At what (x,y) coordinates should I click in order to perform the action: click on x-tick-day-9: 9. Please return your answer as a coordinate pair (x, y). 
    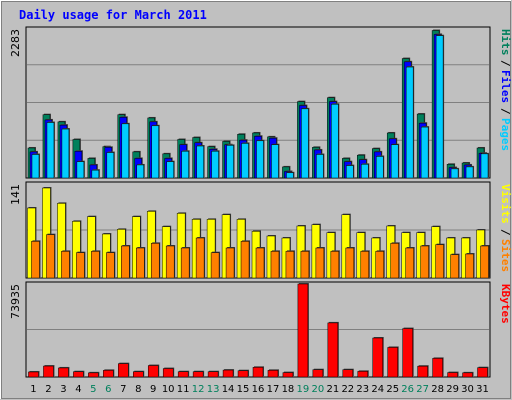
    Looking at the image, I should click on (153, 389).